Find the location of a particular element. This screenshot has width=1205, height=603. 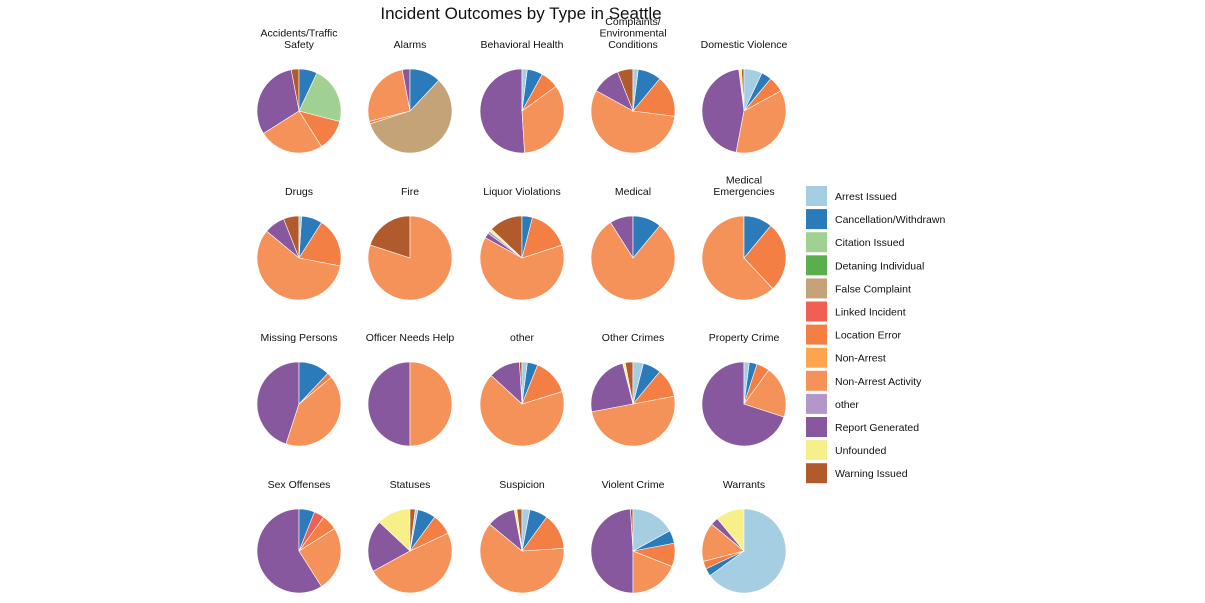

pie-medical-emergencies: Medical Emergencies is located at coordinates (744, 238).